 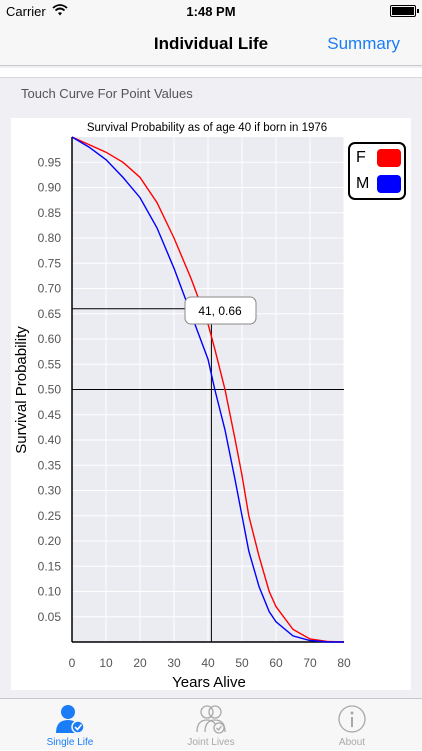 What do you see at coordinates (352, 742) in the screenshot?
I see `tab-about-label: About` at bounding box center [352, 742].